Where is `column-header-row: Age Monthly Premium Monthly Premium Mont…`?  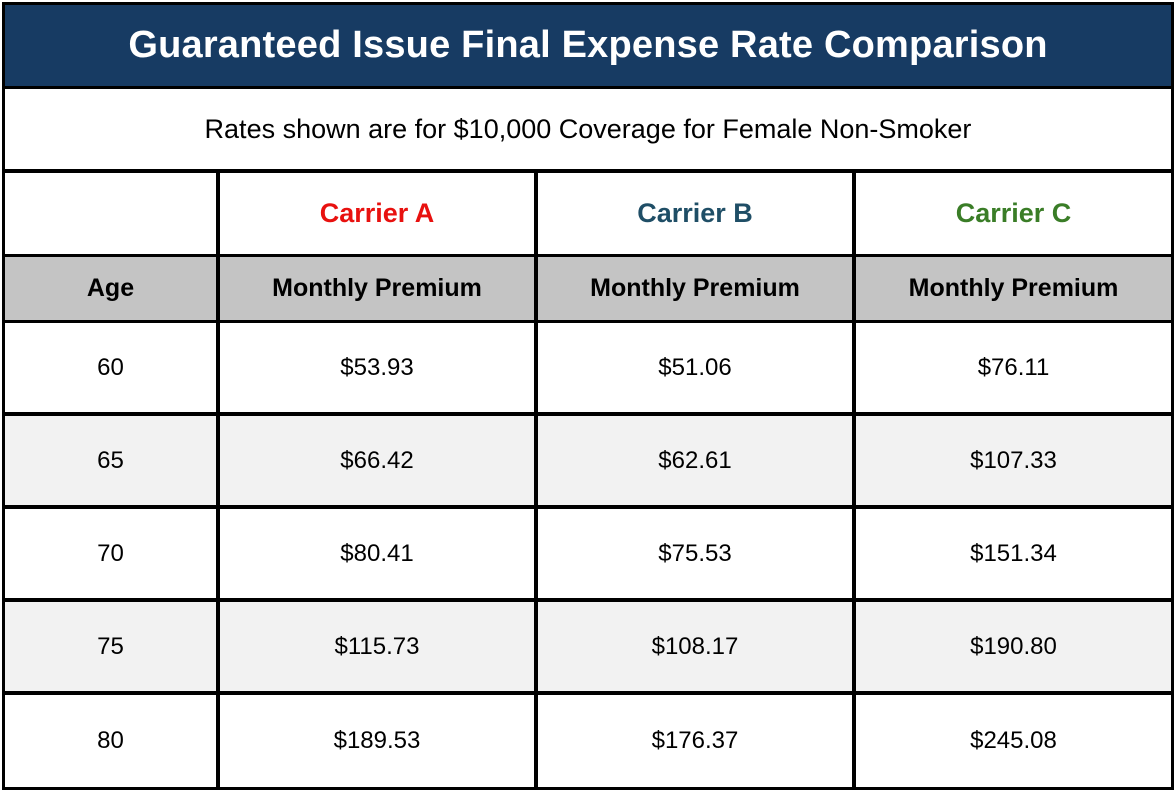 column-header-row: Age Monthly Premium Monthly Premium Mont… is located at coordinates (588, 290).